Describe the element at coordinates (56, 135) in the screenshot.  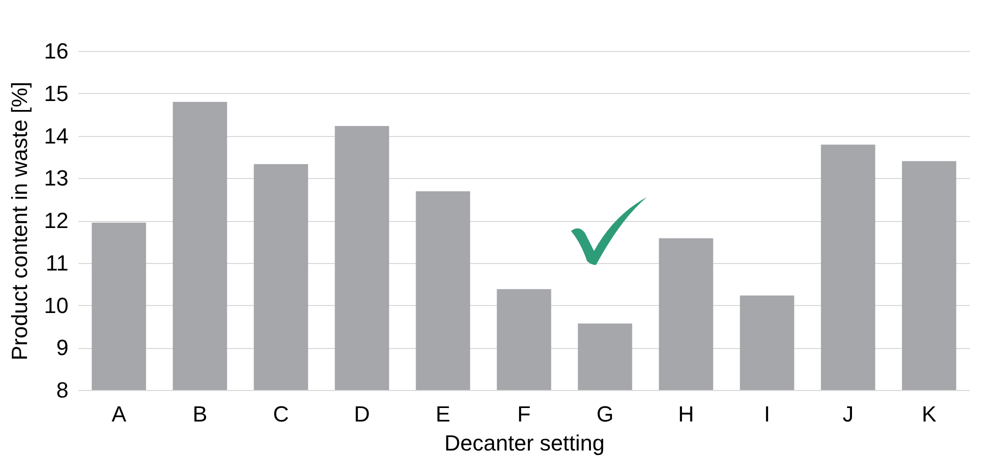
I see `y-tick-label: 14` at that location.